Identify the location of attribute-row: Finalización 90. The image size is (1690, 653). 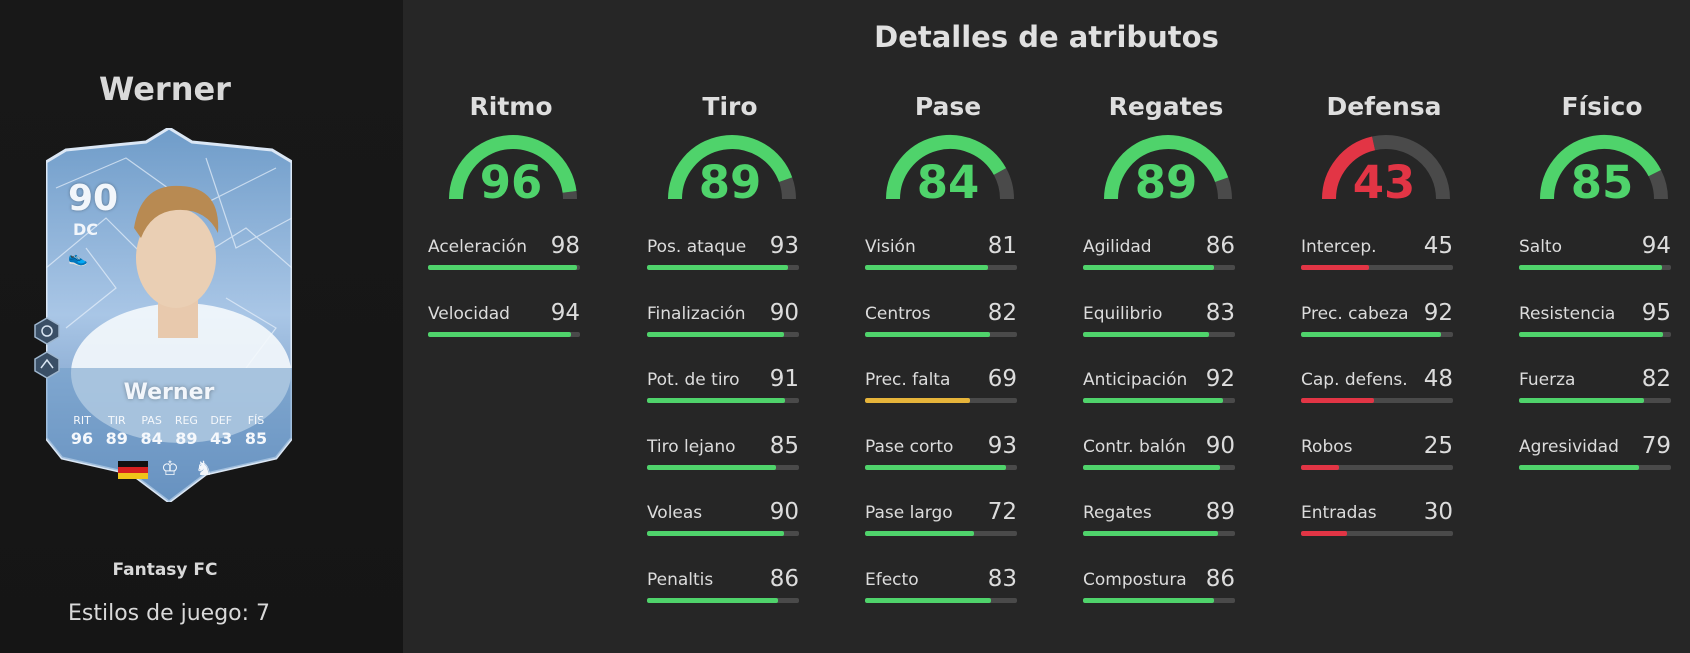
(727, 320).